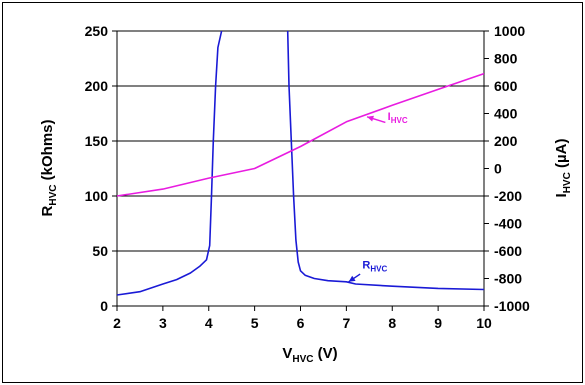 The height and width of the screenshot is (385, 585). What do you see at coordinates (104, 306) in the screenshot?
I see `y-left-tick-label: 0` at bounding box center [104, 306].